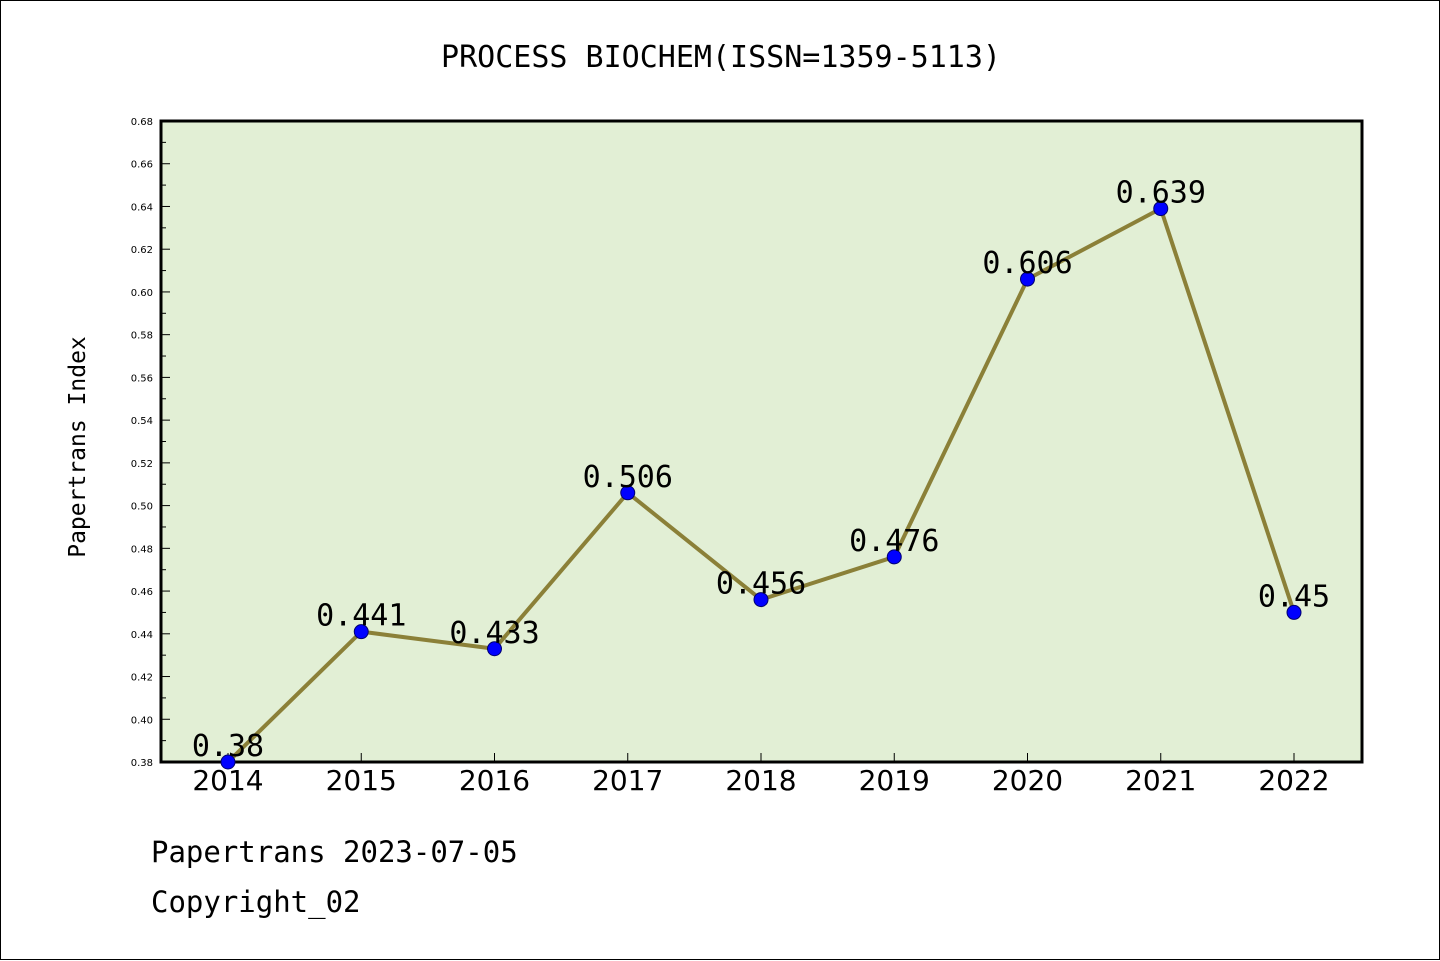 Image resolution: width=1440 pixels, height=961 pixels. I want to click on chart-title: PROCESS BIOCHEM(ISSN=1359-5113), so click(721, 57).